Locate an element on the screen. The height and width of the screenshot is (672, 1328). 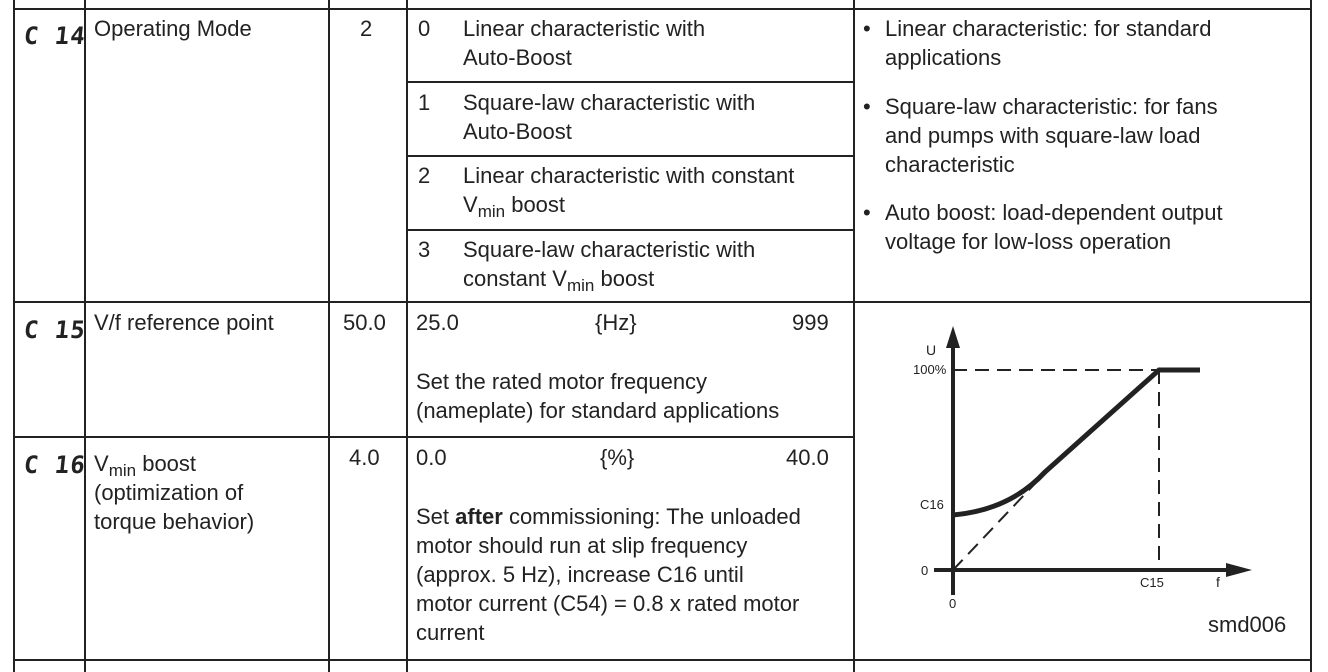
range-unit: {%} is located at coordinates (617, 457).